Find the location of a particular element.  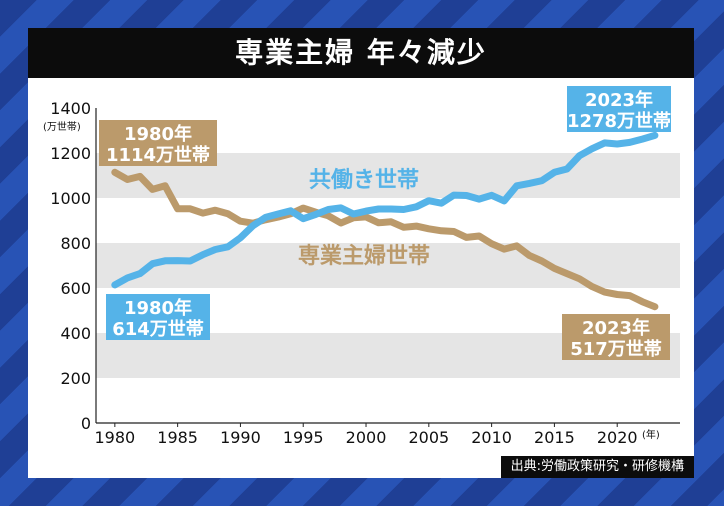

housewife-2023-callout-box is located at coordinates (616, 337).